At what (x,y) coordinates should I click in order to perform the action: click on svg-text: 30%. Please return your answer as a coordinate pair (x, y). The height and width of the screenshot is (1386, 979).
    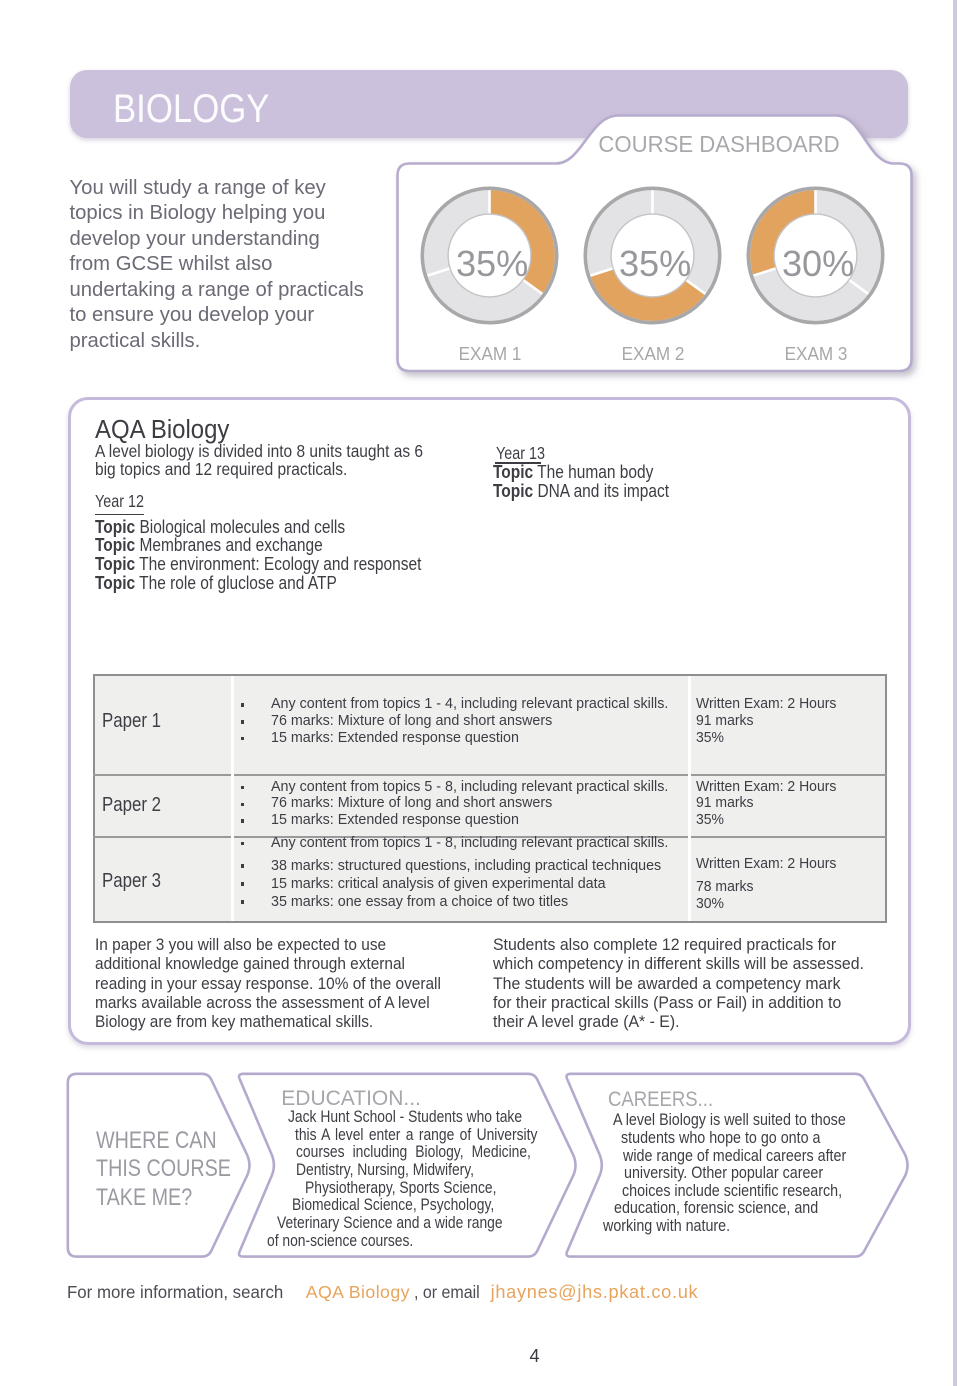
    Looking at the image, I should click on (818, 263).